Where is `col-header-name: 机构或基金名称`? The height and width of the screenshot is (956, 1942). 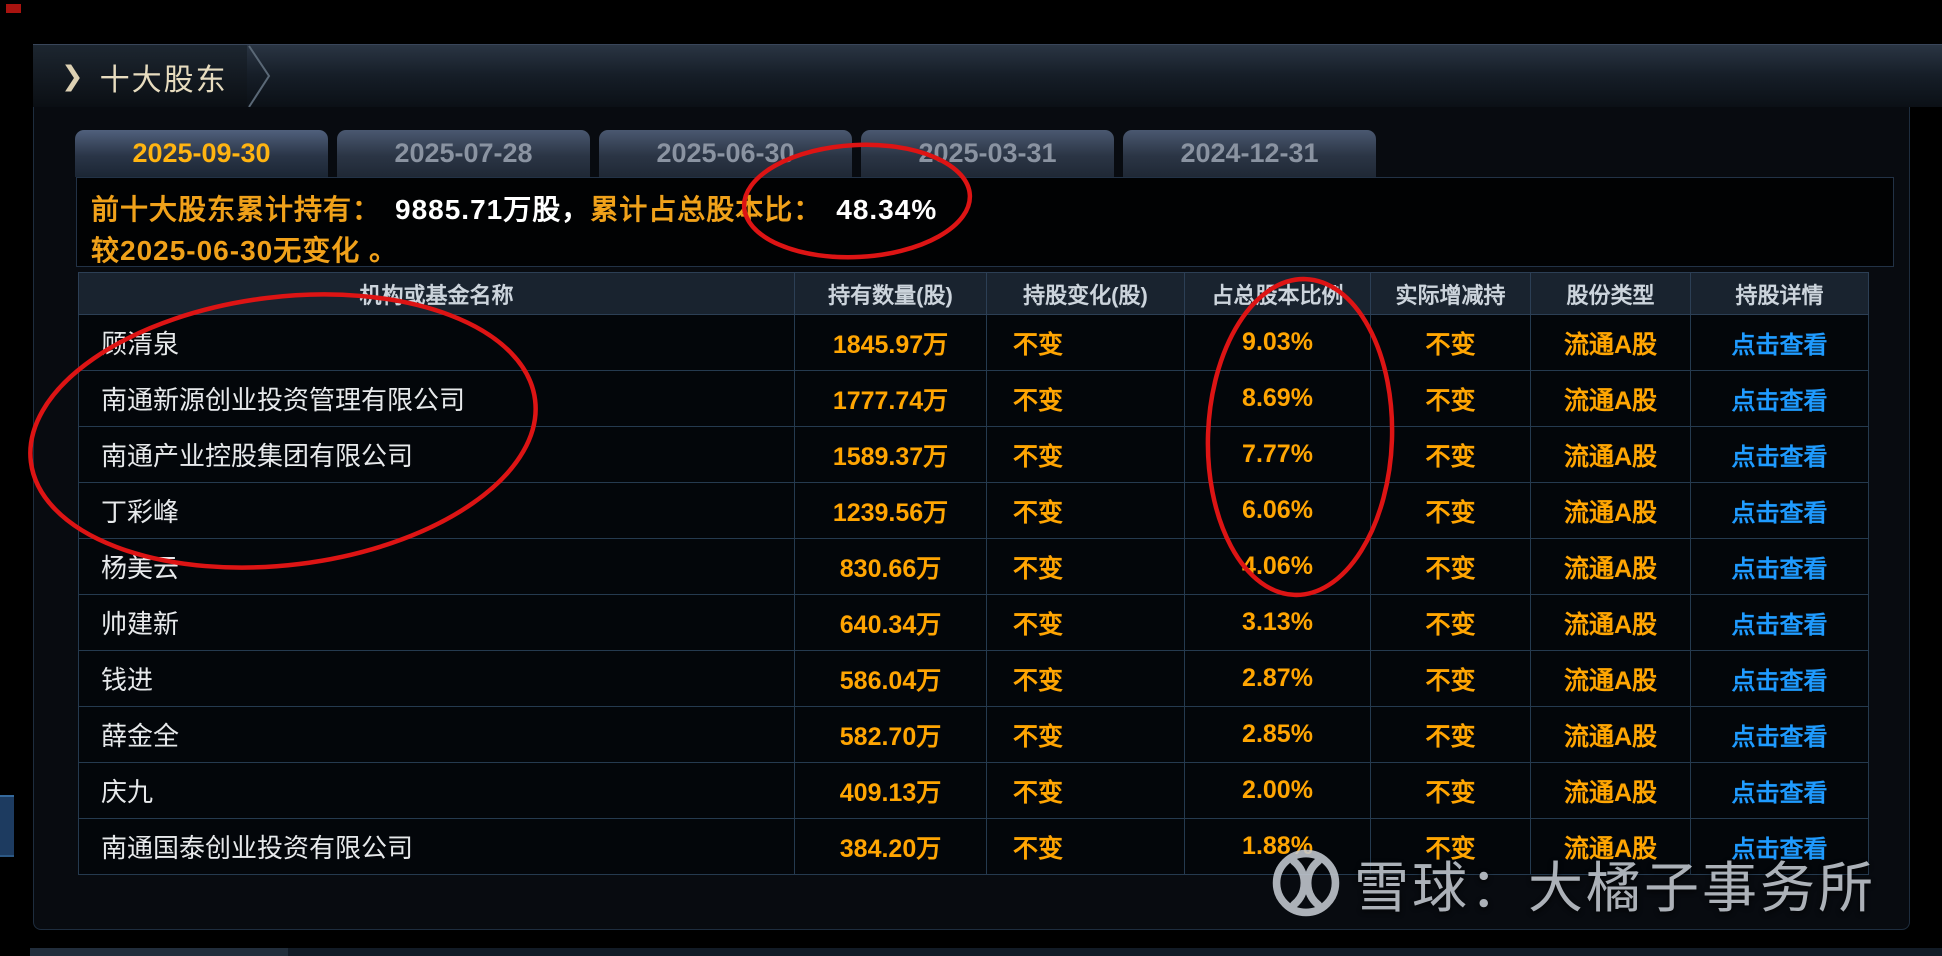 col-header-name: 机构或基金名称 is located at coordinates (436, 293).